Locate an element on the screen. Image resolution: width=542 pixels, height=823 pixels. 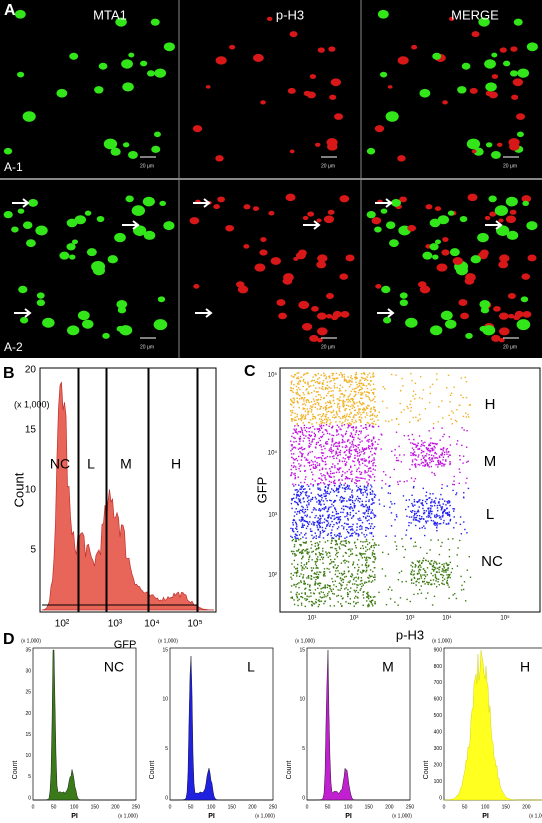
x-unit: (x 1,000) is located at coordinates (535, 816).